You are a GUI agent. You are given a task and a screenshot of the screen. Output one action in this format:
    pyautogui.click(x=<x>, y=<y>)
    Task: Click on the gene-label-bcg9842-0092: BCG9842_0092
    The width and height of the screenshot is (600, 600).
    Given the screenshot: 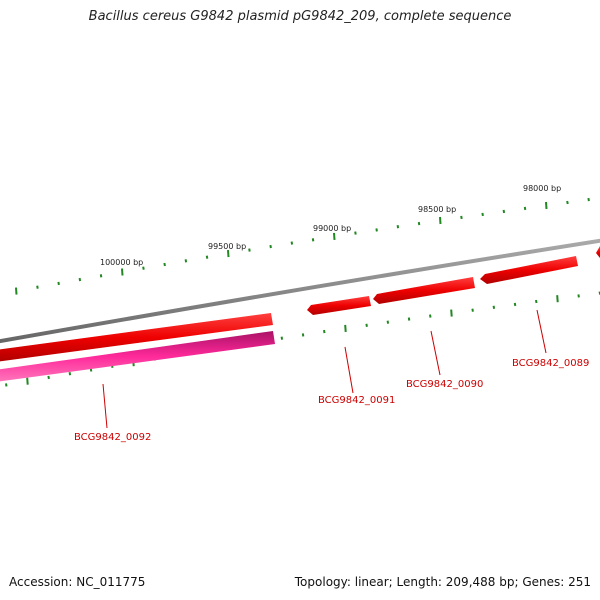 What is the action you would take?
    pyautogui.click(x=112, y=437)
    